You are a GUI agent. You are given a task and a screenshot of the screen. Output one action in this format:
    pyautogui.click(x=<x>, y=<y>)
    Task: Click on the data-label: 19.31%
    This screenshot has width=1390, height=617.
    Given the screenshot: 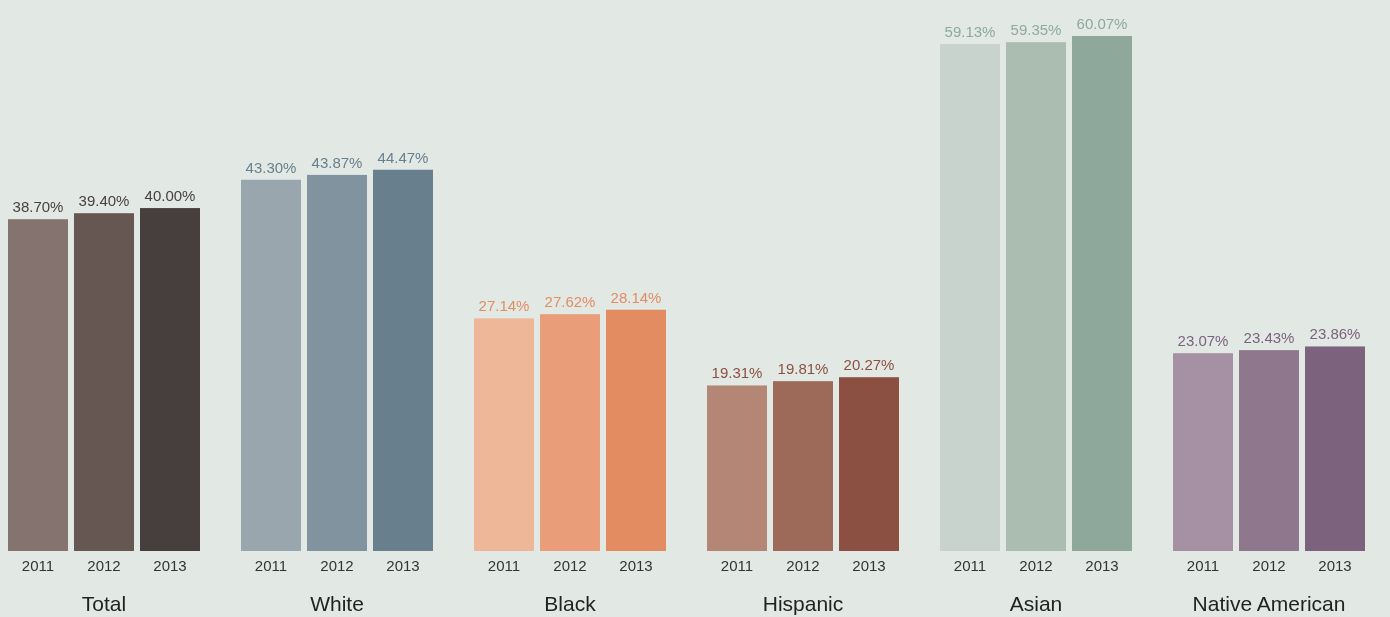 What is the action you would take?
    pyautogui.click(x=737, y=373)
    